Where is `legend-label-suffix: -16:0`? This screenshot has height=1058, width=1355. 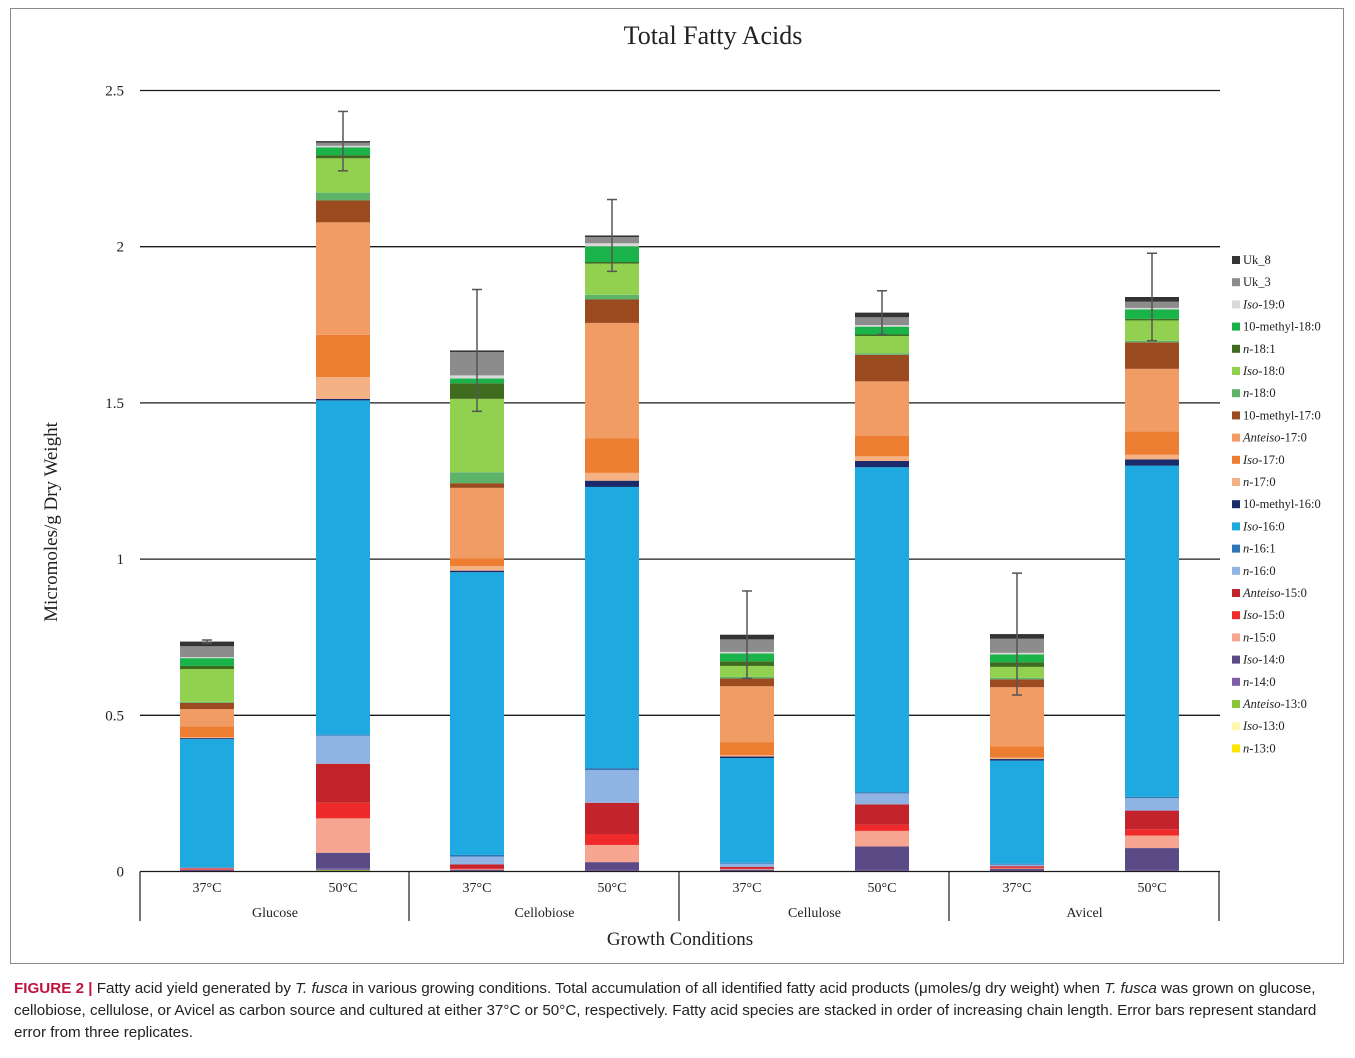 legend-label-suffix: -16:0 is located at coordinates (1262, 571).